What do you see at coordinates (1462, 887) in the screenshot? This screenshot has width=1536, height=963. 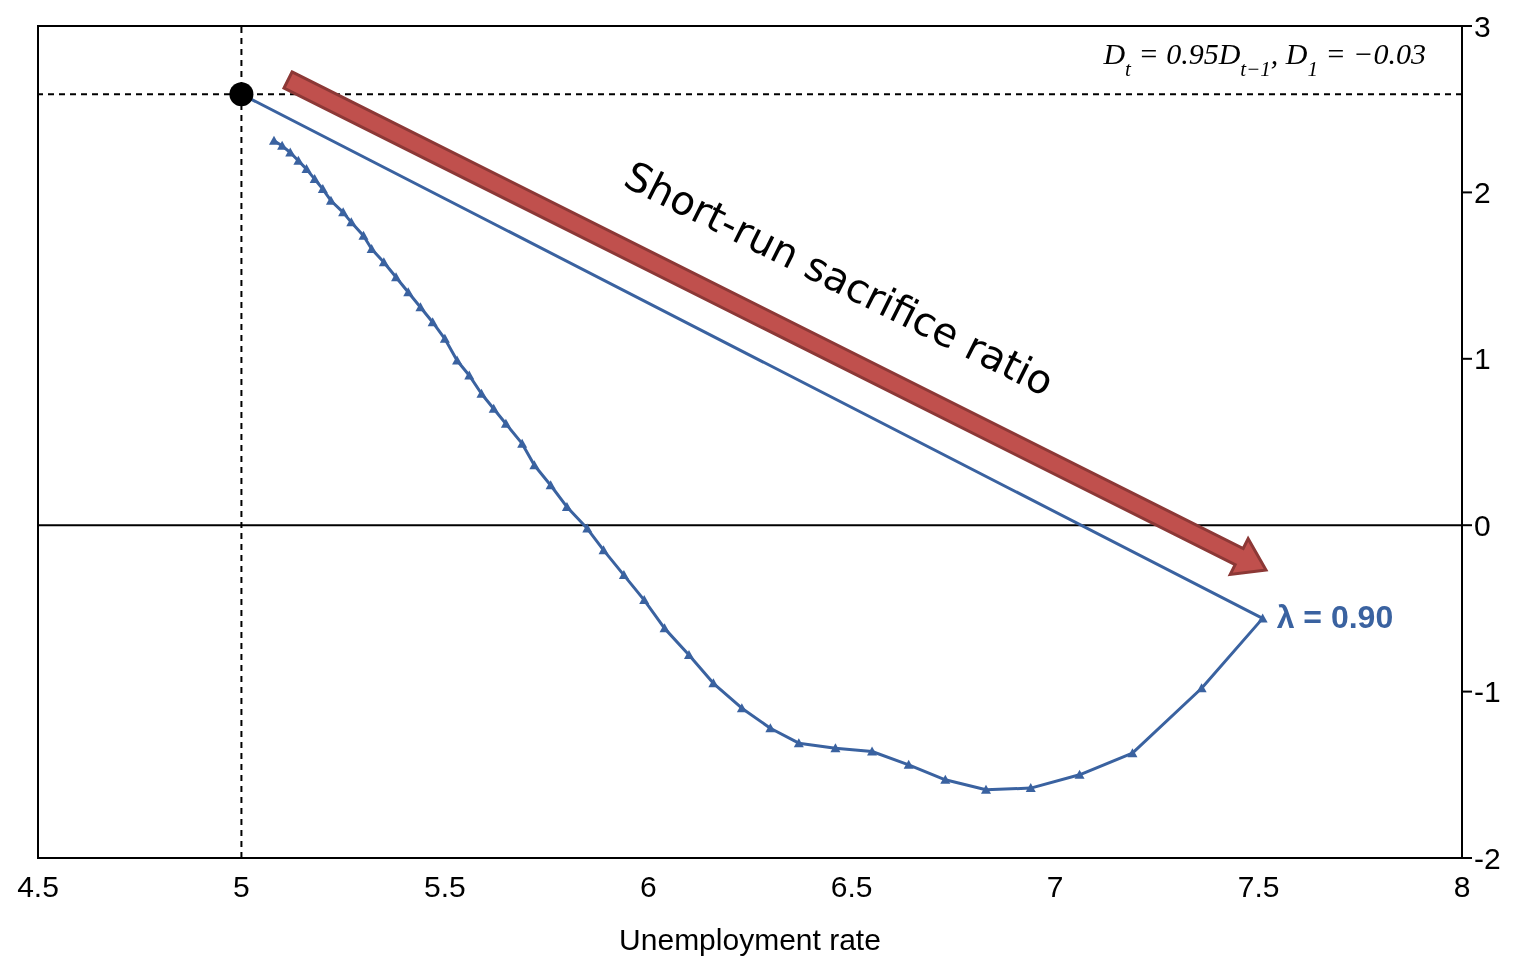 I see `x-tick-label: 8` at bounding box center [1462, 887].